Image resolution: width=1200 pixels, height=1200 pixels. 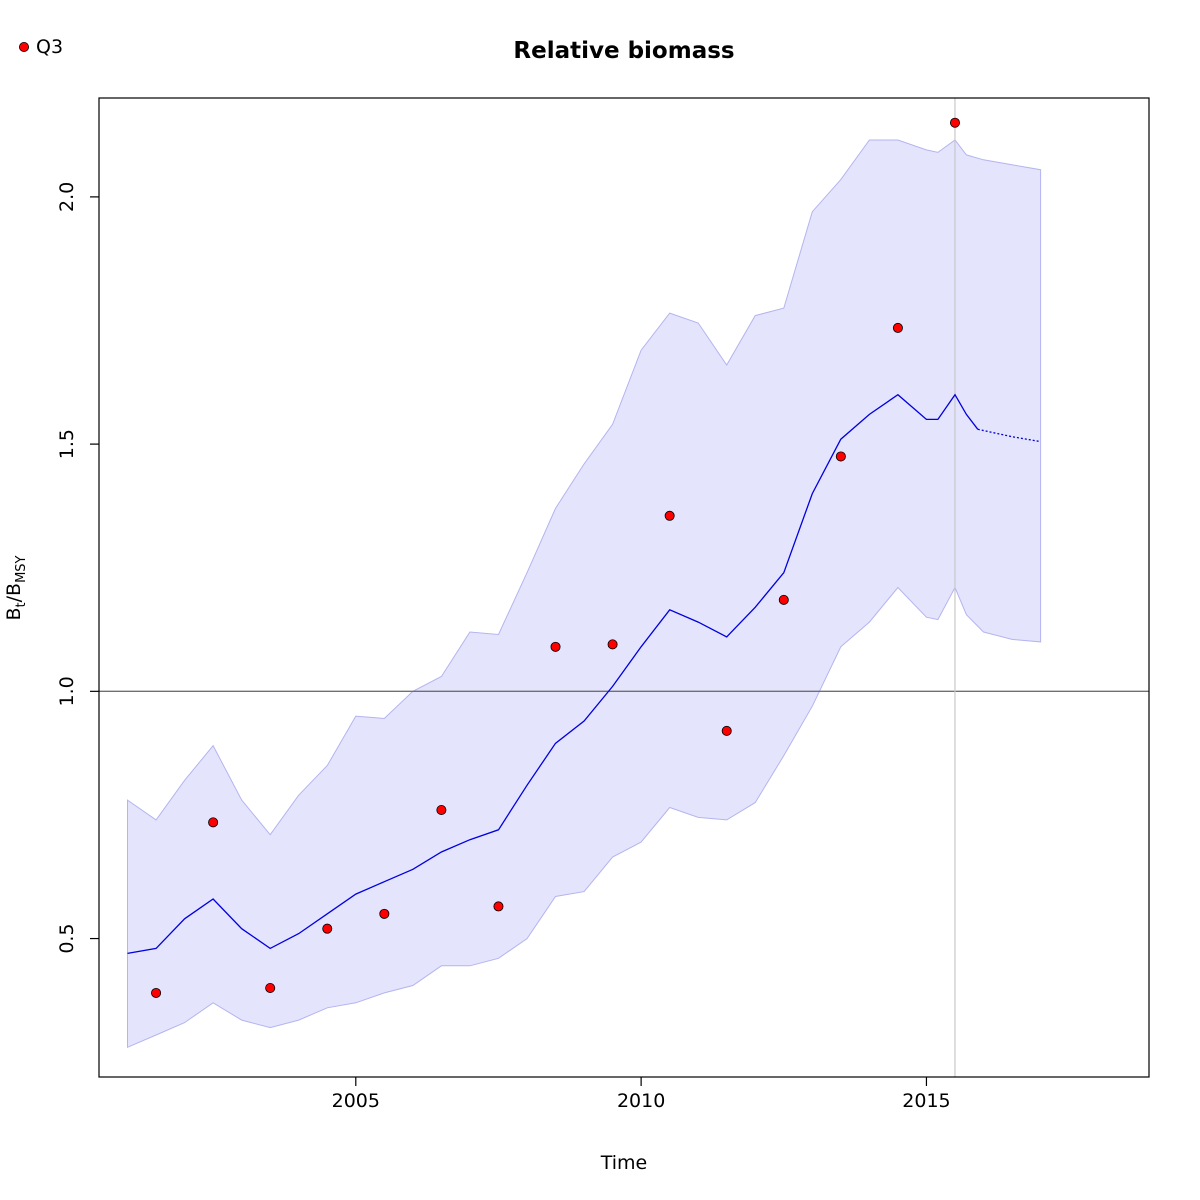 I want to click on y-tick-label: 2.0, so click(x=67, y=197).